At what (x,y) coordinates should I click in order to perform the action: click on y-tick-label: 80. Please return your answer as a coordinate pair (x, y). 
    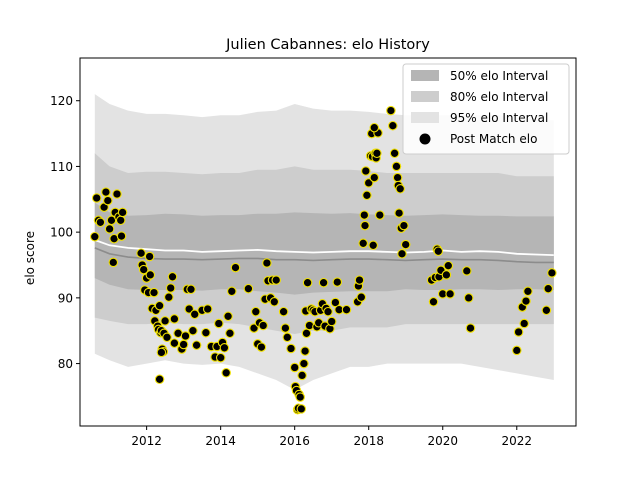
    Looking at the image, I should click on (65, 364).